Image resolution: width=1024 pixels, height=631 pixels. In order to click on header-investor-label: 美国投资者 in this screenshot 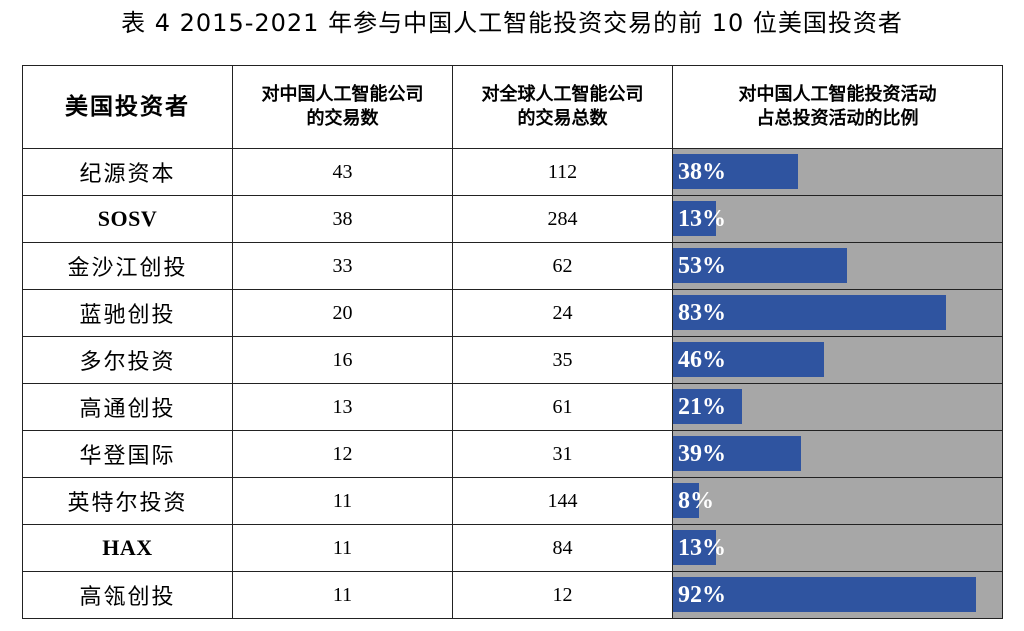, I will do `click(127, 107)`.